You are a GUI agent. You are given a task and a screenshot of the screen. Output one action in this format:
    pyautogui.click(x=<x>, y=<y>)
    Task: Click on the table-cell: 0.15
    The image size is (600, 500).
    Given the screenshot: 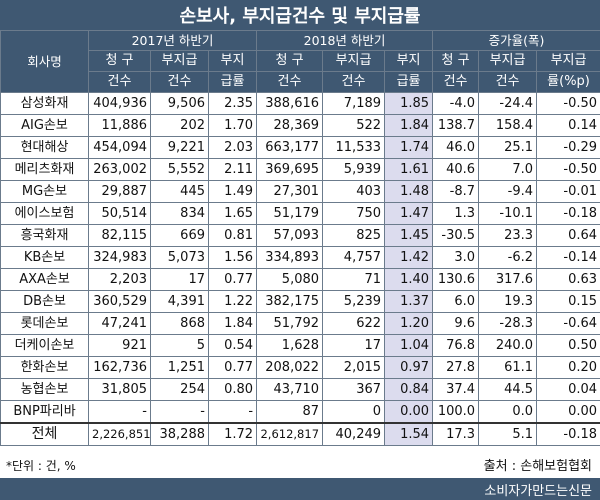 What is the action you would take?
    pyautogui.click(x=568, y=301)
    